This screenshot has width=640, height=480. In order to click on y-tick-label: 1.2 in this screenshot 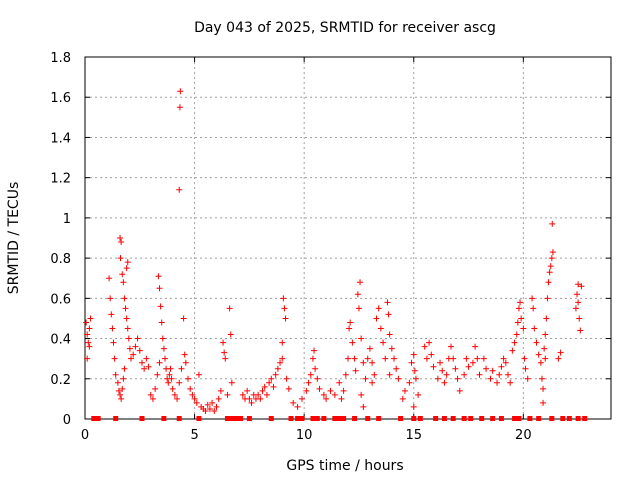, I will do `click(60, 179)`.